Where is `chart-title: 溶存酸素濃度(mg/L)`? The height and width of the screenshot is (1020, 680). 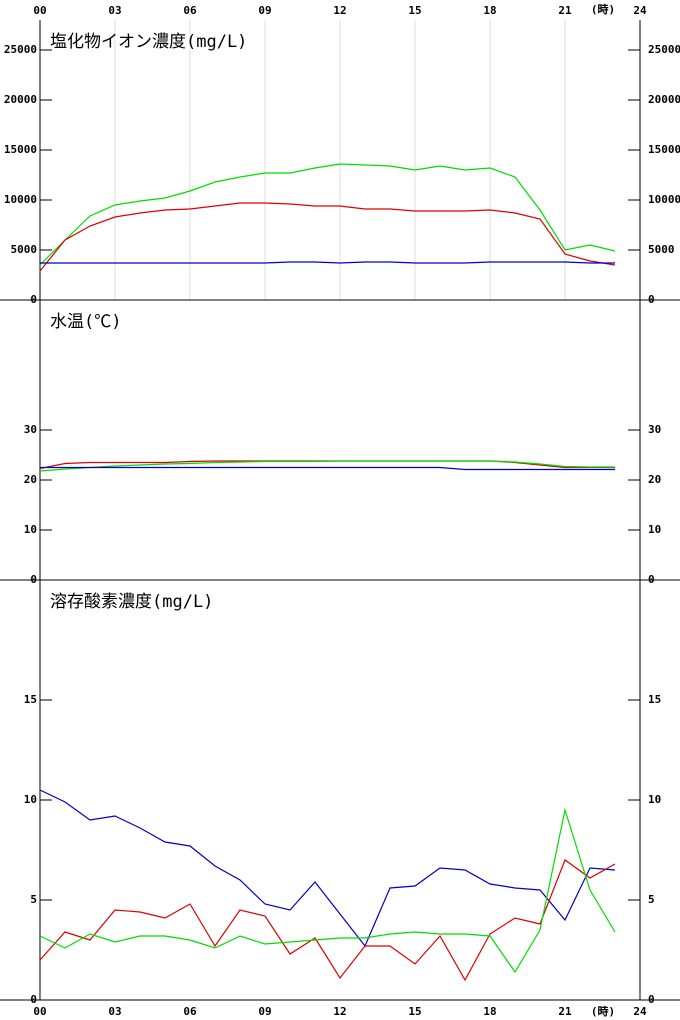
chart-title: 溶存酸素濃度(mg/L) is located at coordinates (131, 602).